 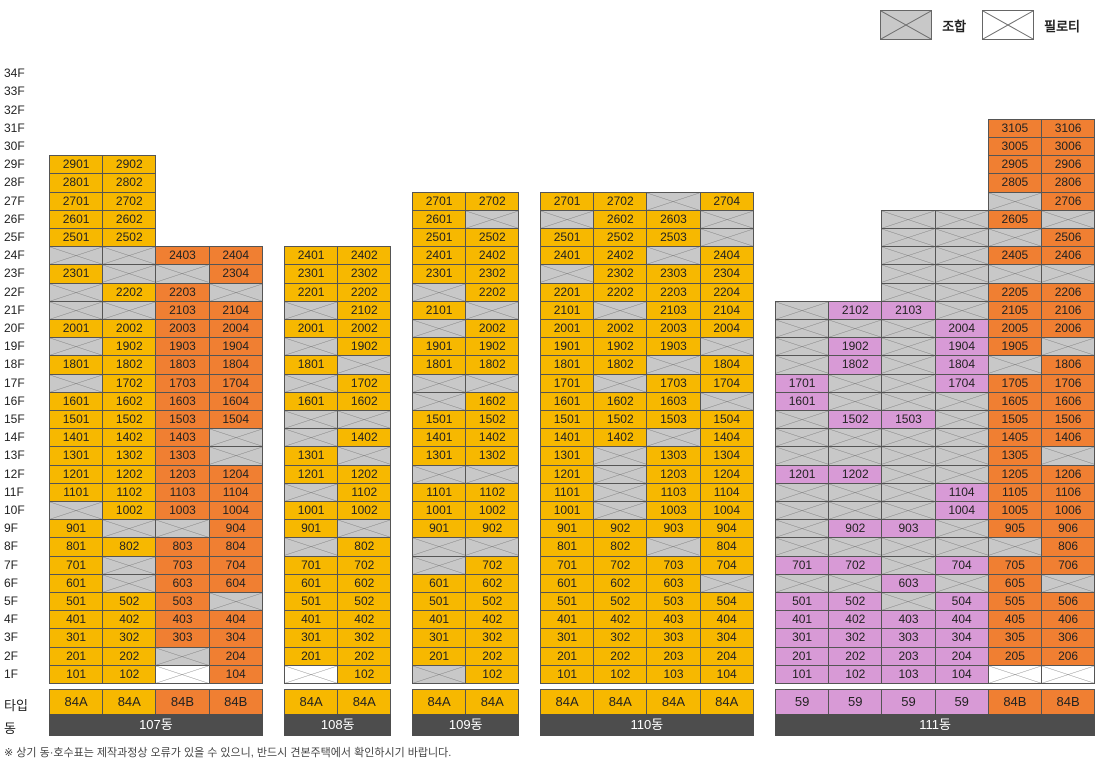 I want to click on unit-number: 2401, so click(x=311, y=255).